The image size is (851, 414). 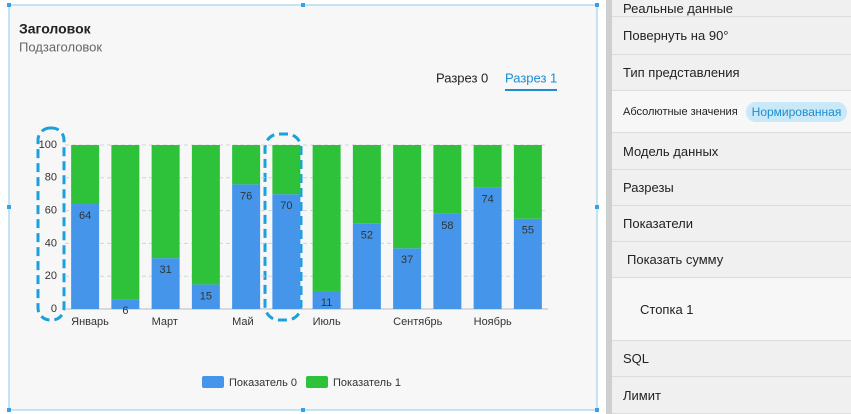 I want to click on data-label: 70, so click(x=286, y=206).